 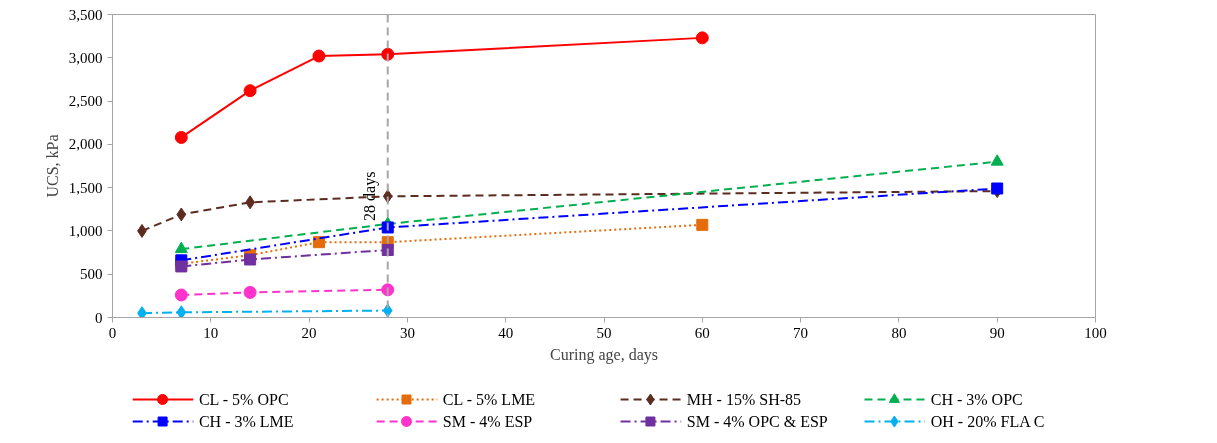 I want to click on y-tick-label: 0, so click(x=99, y=317).